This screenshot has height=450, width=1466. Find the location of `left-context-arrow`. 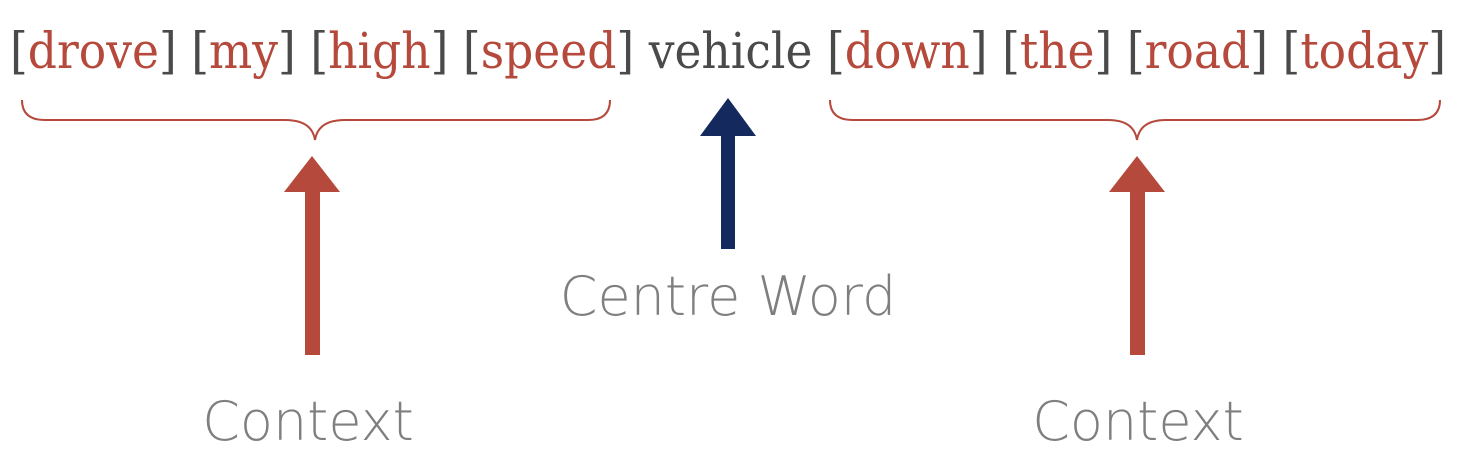

left-context-arrow is located at coordinates (312, 255).